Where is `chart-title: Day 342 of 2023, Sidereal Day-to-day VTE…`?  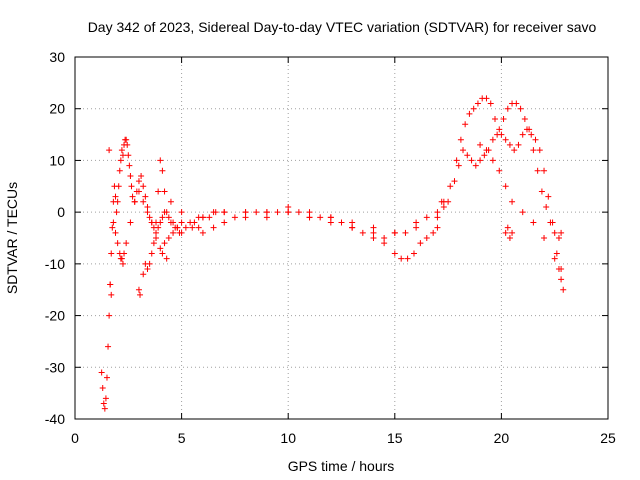
chart-title: Day 342 of 2023, Sidereal Day-to-day VTE… is located at coordinates (342, 27).